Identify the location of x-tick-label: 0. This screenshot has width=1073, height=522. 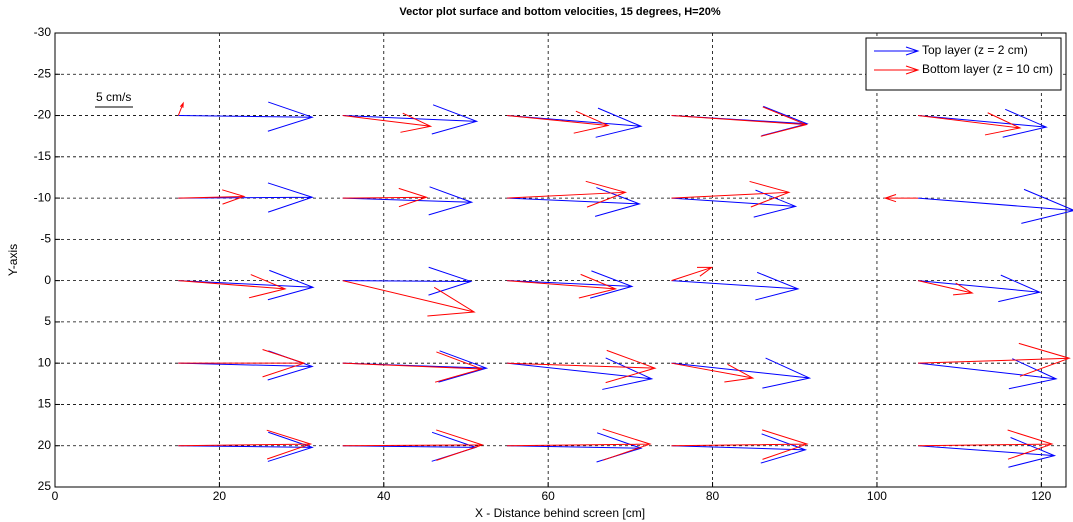
(55, 496).